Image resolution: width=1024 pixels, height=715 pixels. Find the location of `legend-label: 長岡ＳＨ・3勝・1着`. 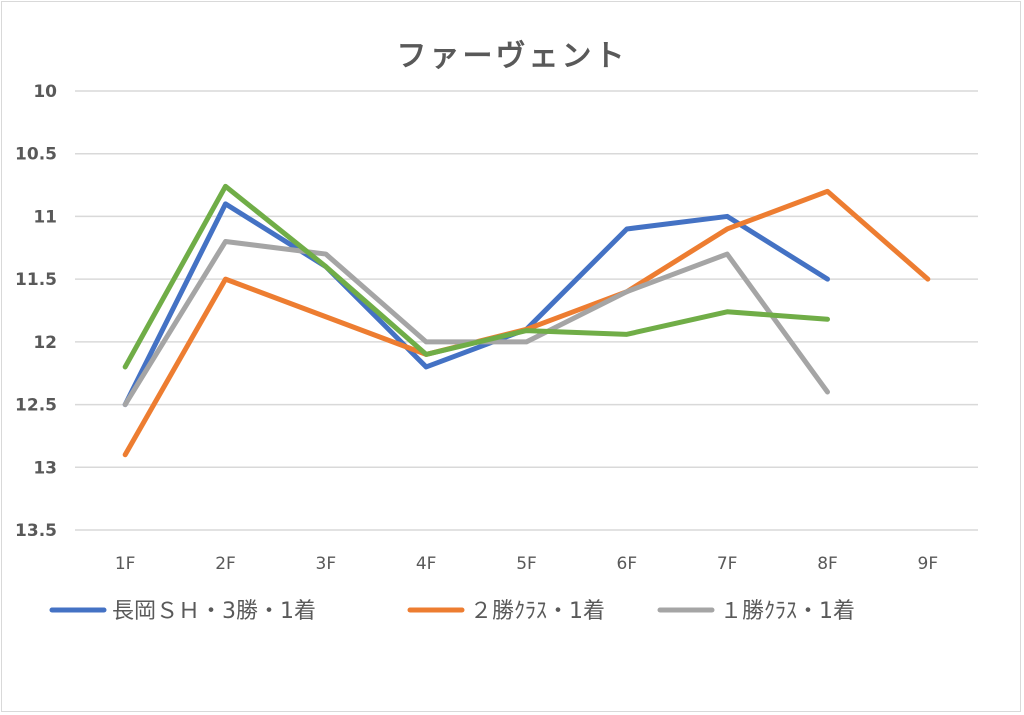

legend-label: 長岡ＳＨ・3勝・1着 is located at coordinates (214, 611).